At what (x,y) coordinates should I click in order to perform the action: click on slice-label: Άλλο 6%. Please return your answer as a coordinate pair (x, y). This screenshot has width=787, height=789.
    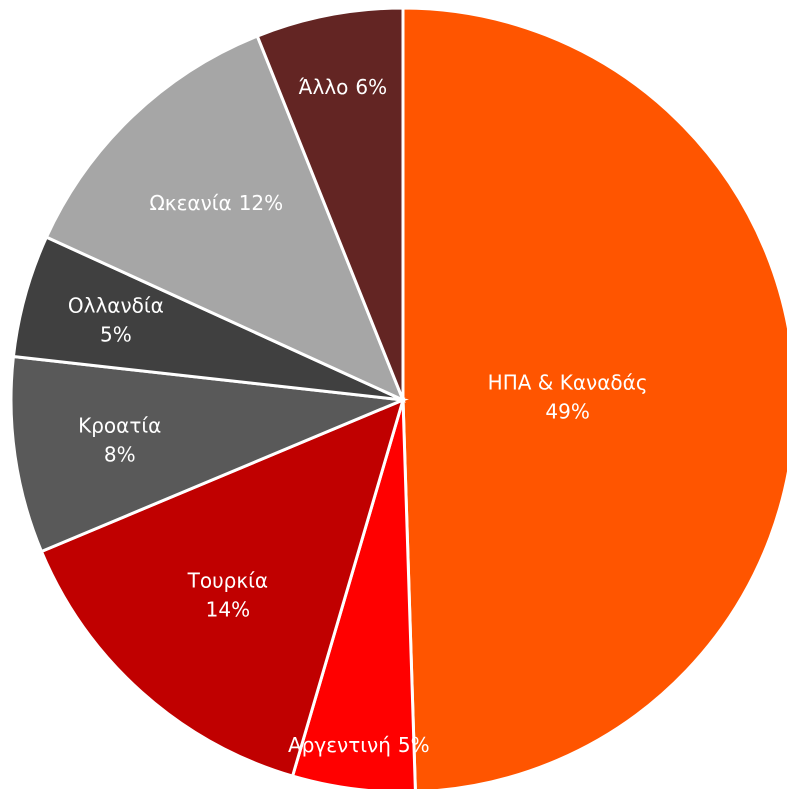
    Looking at the image, I should click on (343, 87).